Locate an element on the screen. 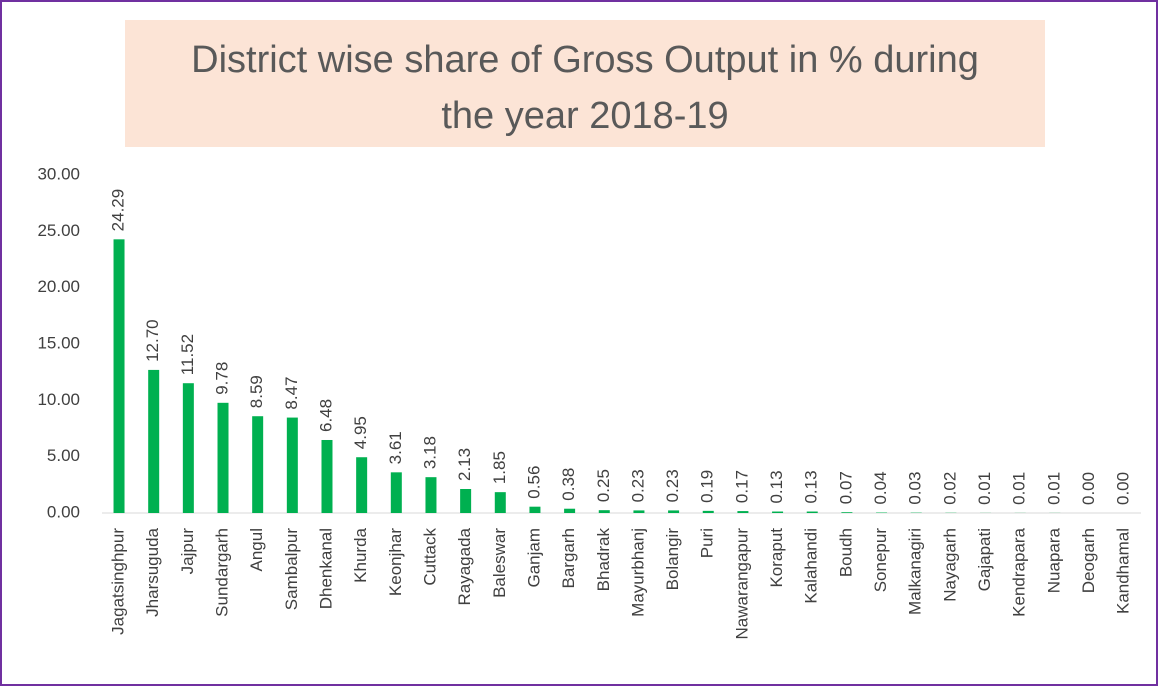 This screenshot has width=1158, height=686. x-tick-label: Bolangir is located at coordinates (672, 559).